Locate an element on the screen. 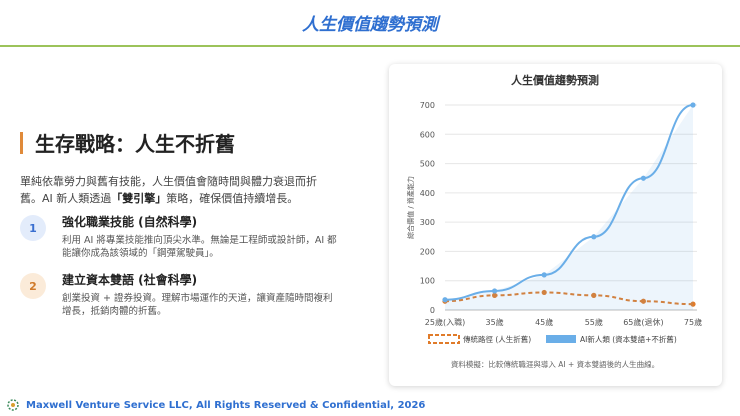  intro-line-2: 舊。AI 新人類透過「雙引擎」策略，確保價值持續增長。 is located at coordinates (190, 198).